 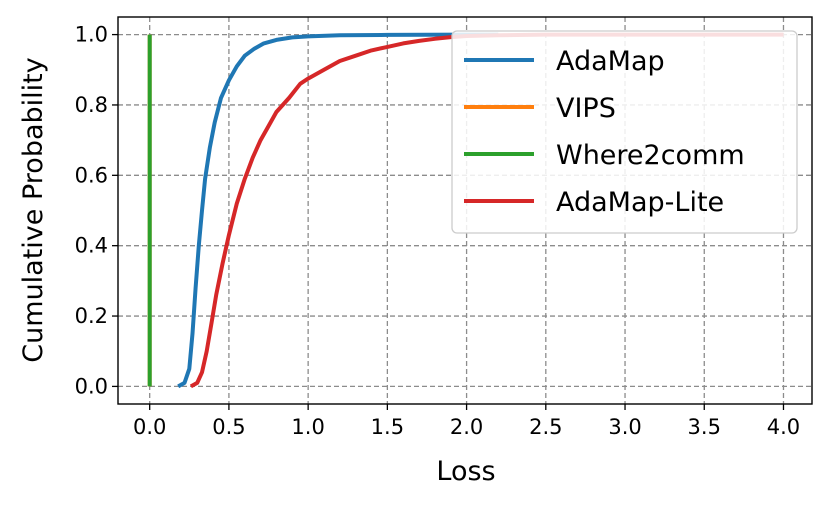 What do you see at coordinates (624, 427) in the screenshot?
I see `x-tick-label: 3.0` at bounding box center [624, 427].